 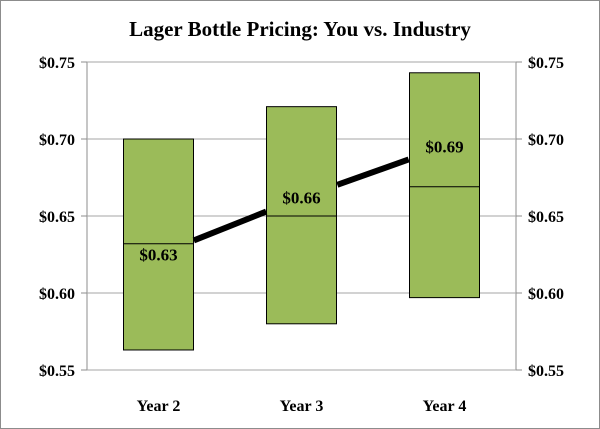 I want to click on data-label: $0.63, so click(x=158, y=255).